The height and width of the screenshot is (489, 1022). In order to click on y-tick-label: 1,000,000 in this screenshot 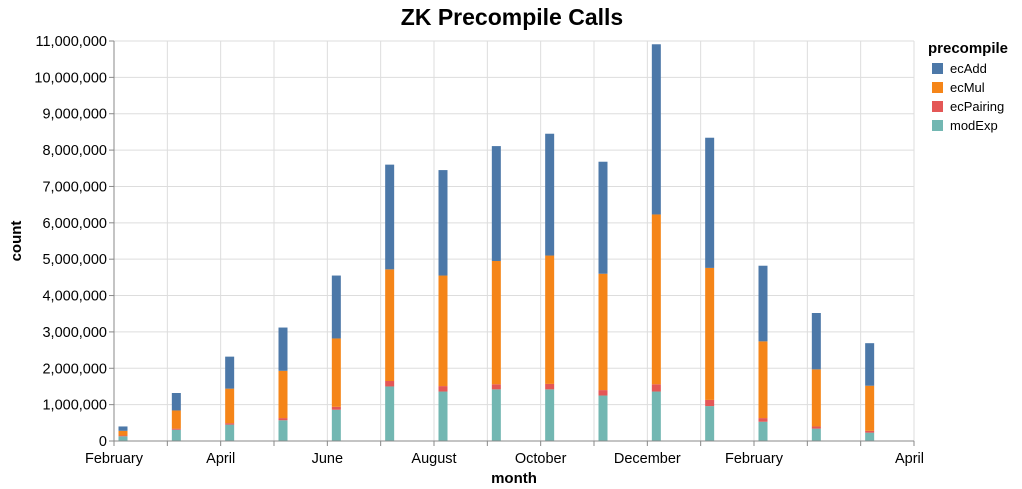, I will do `click(74, 406)`.